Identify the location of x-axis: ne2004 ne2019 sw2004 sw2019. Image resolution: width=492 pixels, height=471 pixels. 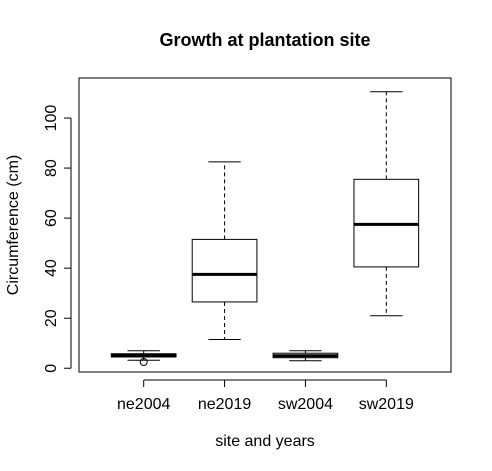
(265, 396).